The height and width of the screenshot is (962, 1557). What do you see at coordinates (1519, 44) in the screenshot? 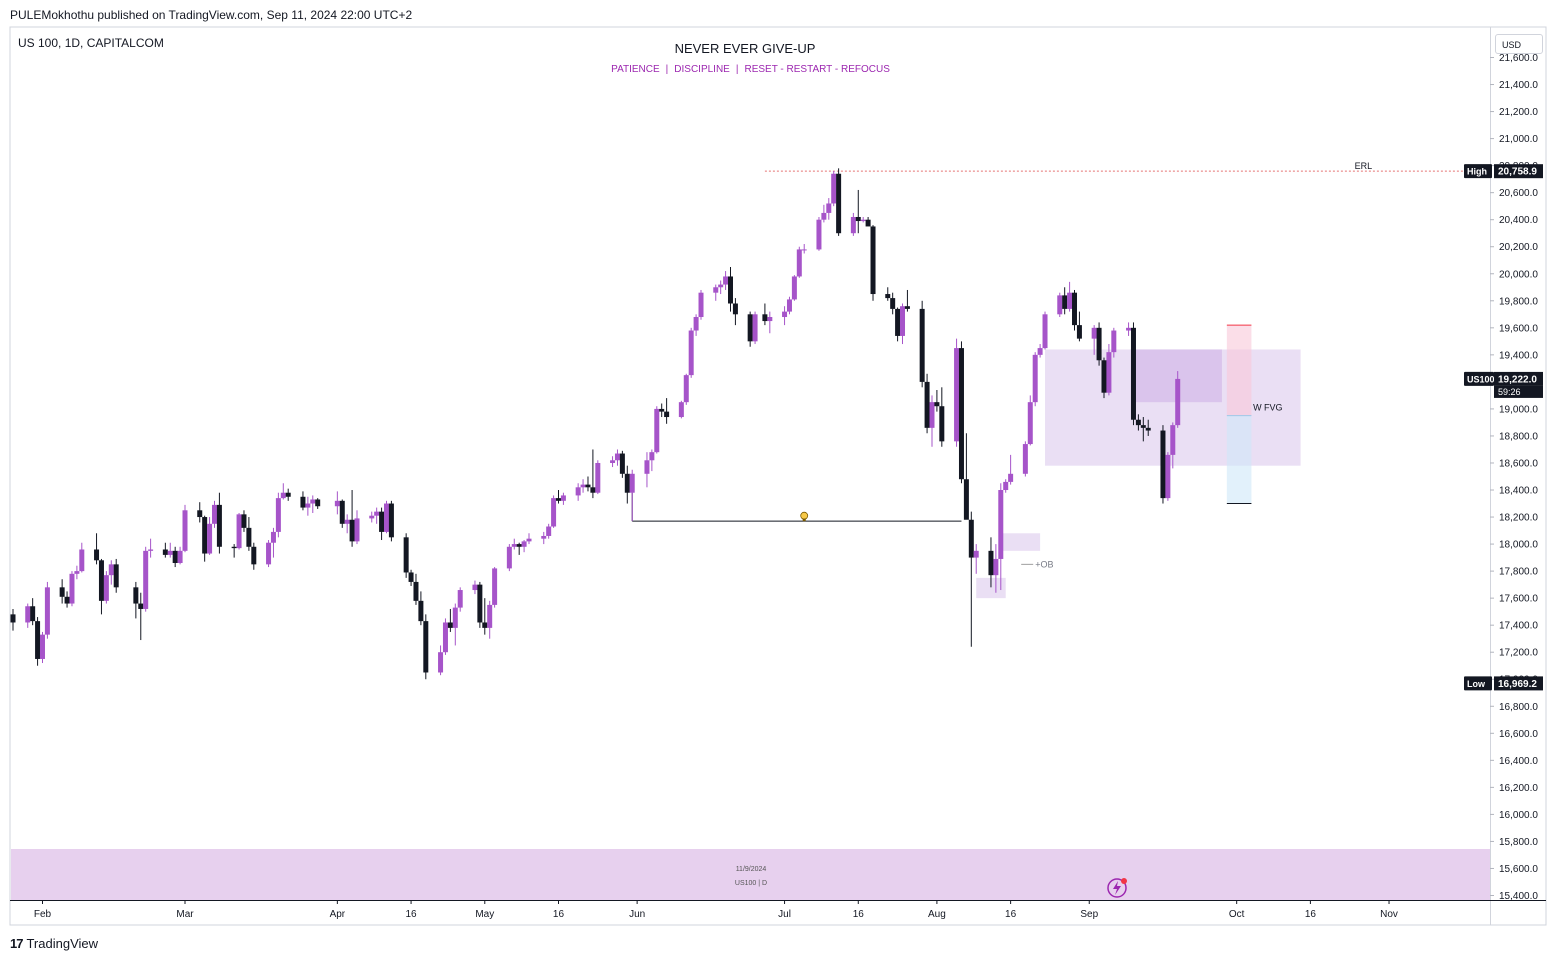
I see `currency-button: USD` at bounding box center [1519, 44].